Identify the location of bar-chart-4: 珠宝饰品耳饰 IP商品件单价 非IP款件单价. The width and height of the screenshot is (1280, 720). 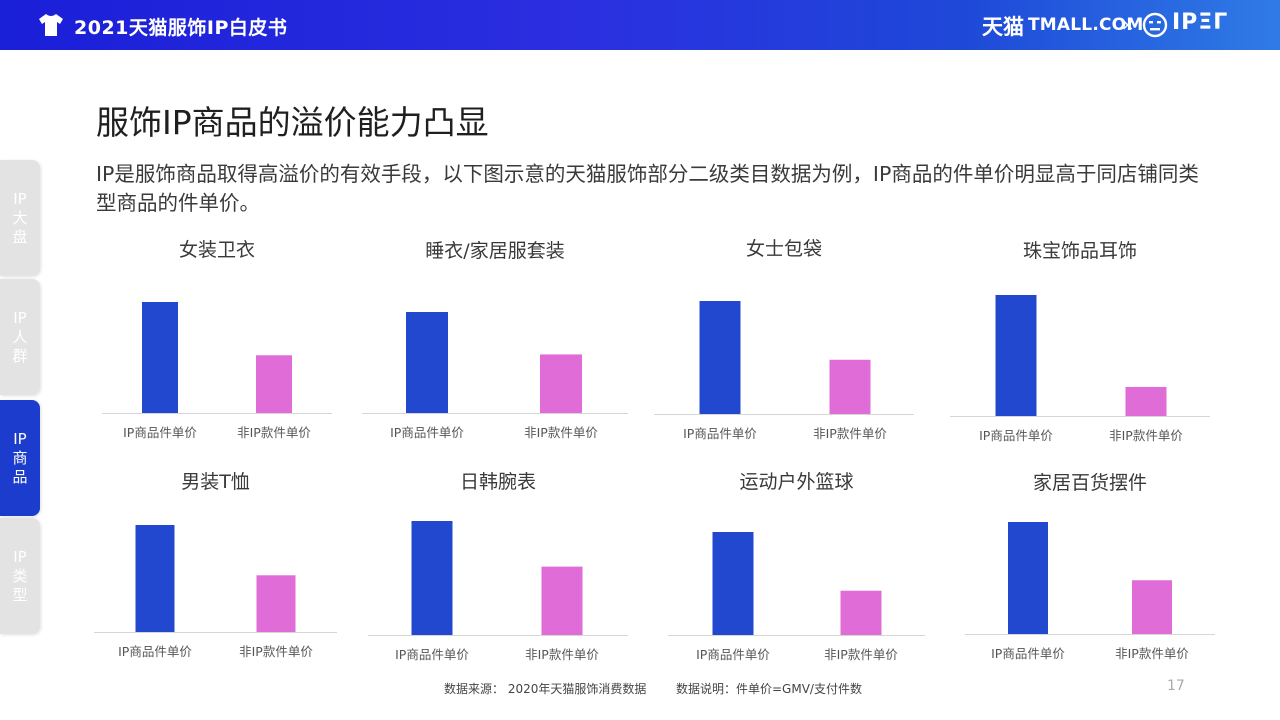
(1080, 341).